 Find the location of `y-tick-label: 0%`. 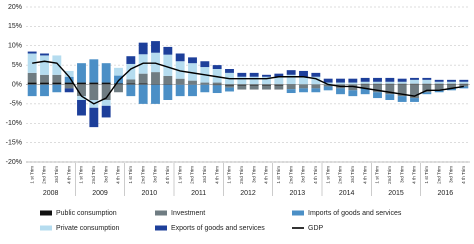

y-tick-label: 0% is located at coordinates (17, 84).